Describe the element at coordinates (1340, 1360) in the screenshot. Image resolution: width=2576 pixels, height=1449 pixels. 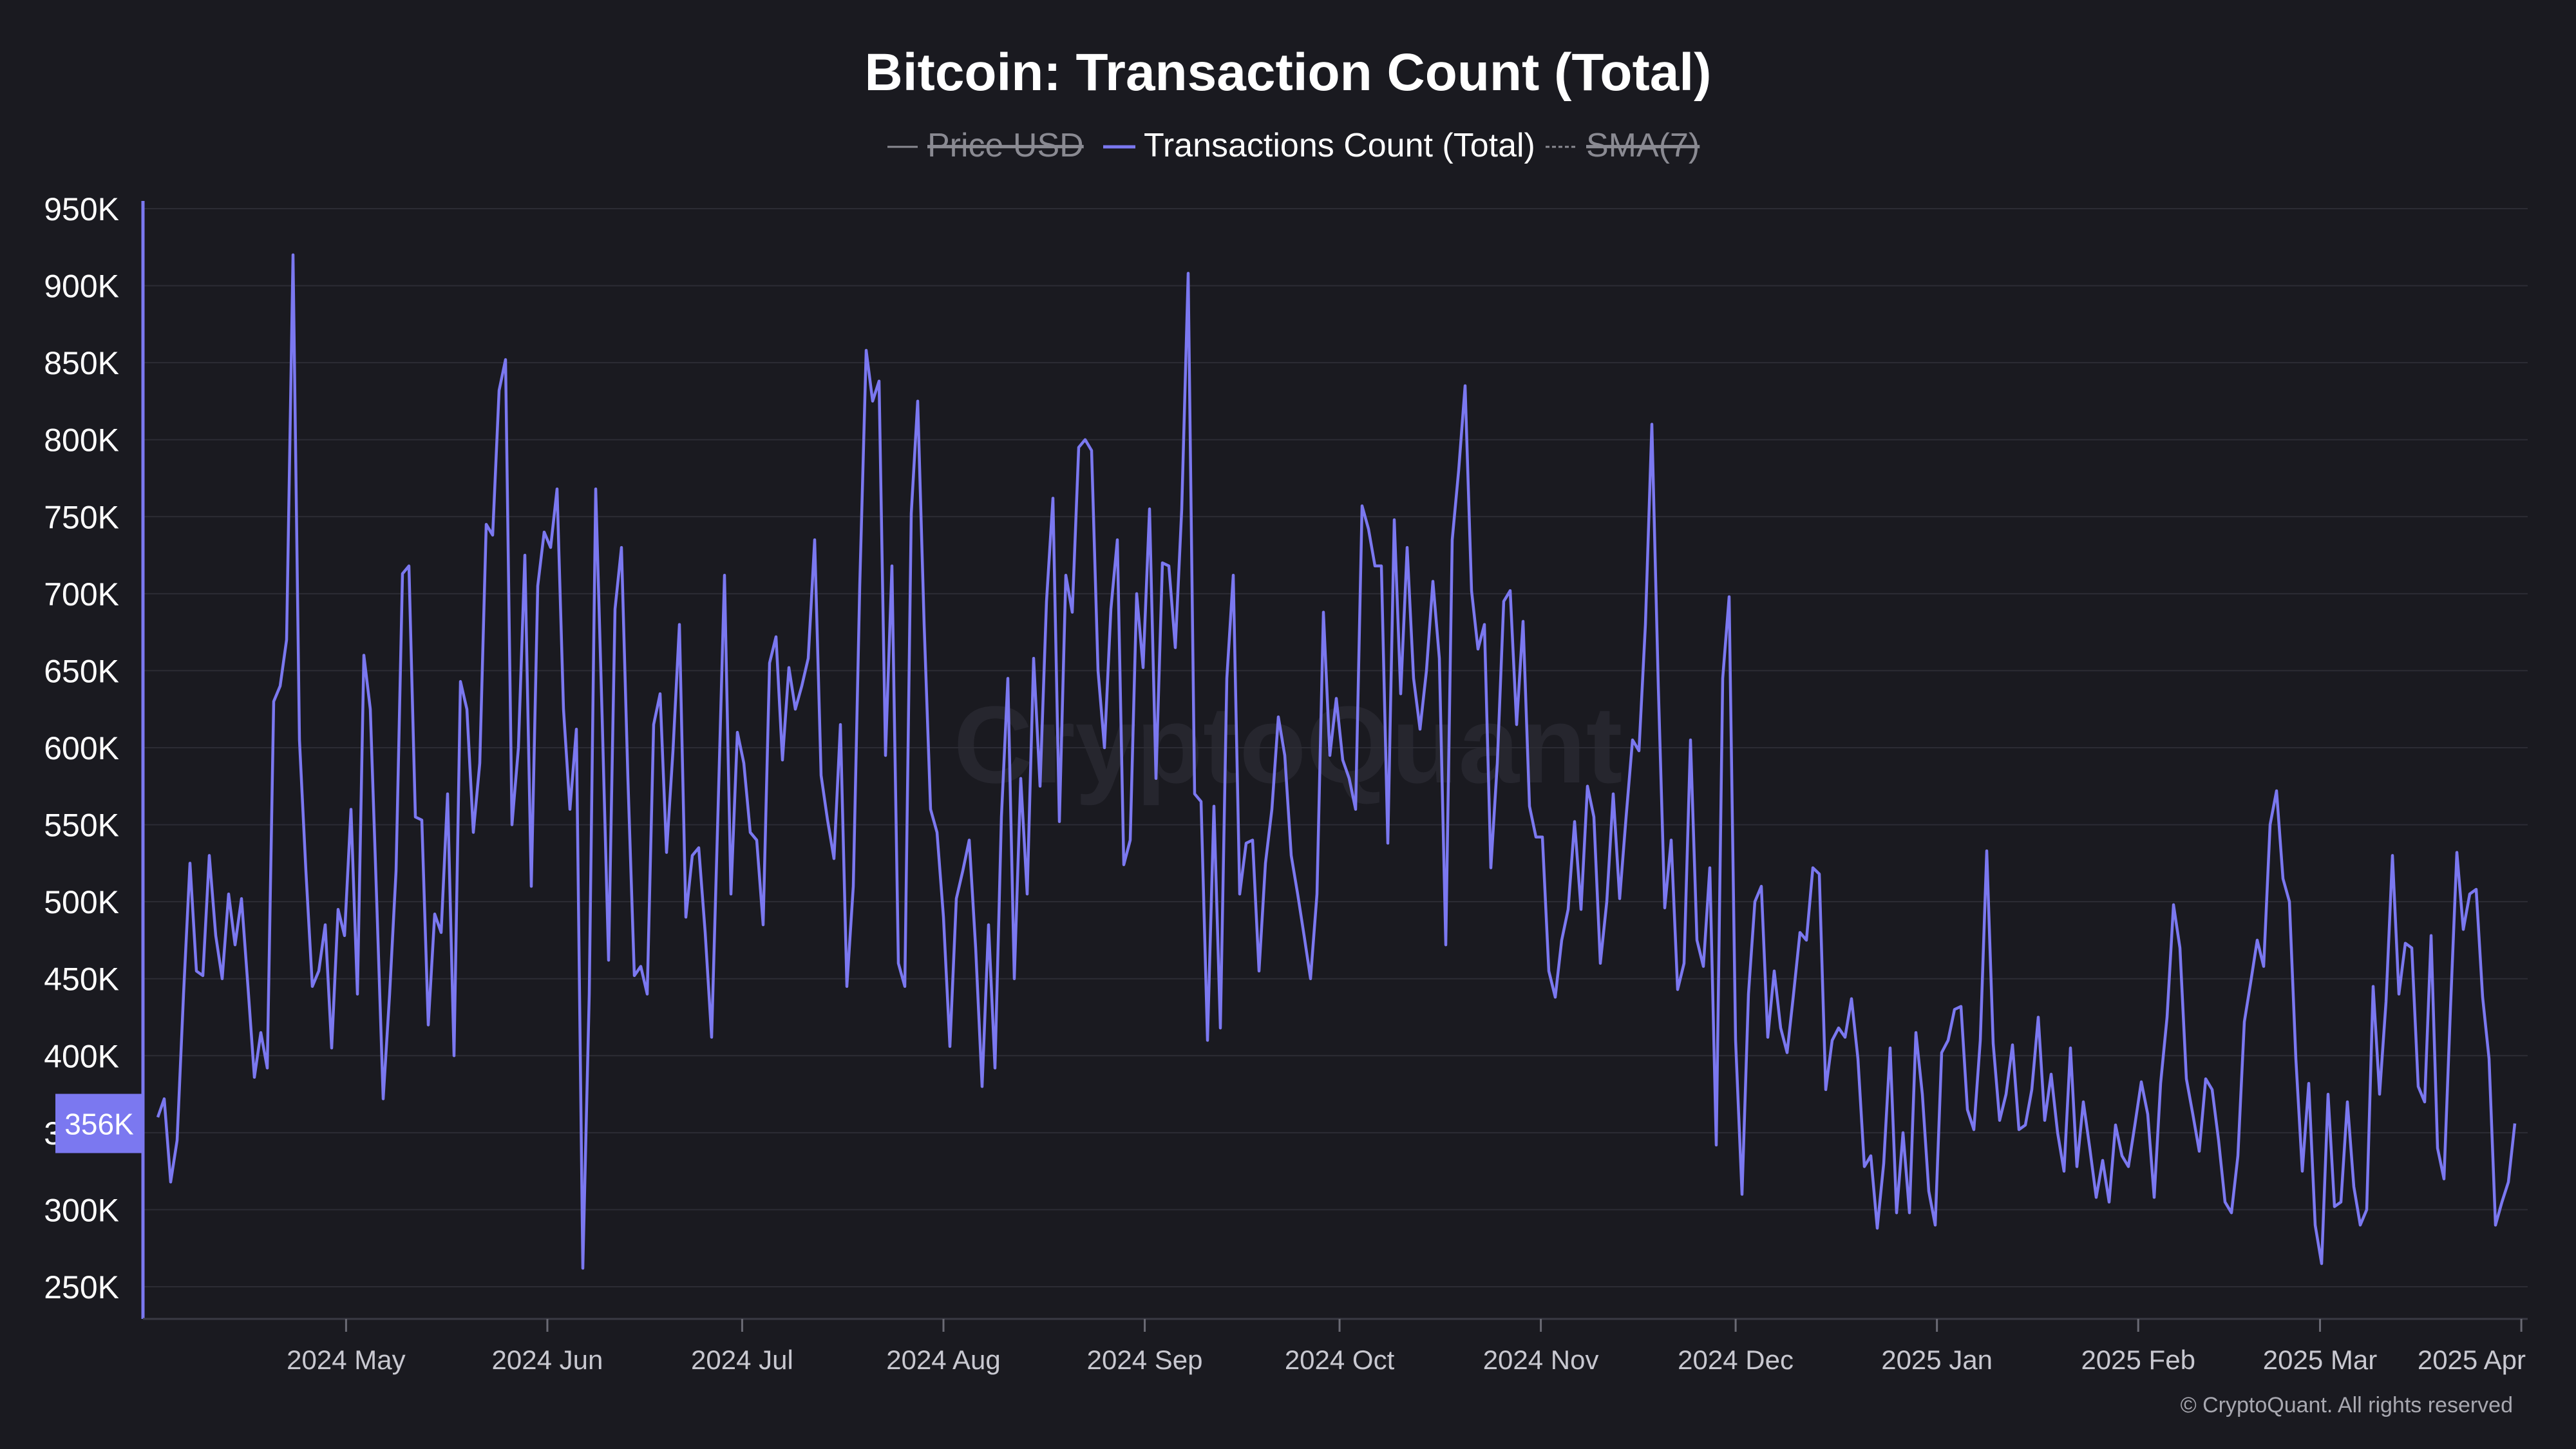
I see `x-tick-label: 2024 Oct` at that location.